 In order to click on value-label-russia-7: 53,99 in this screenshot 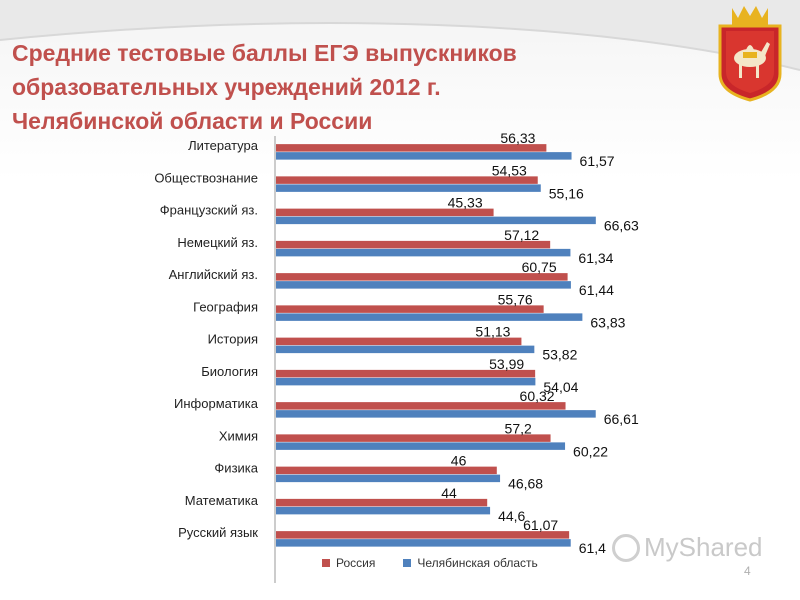, I will do `click(506, 364)`.